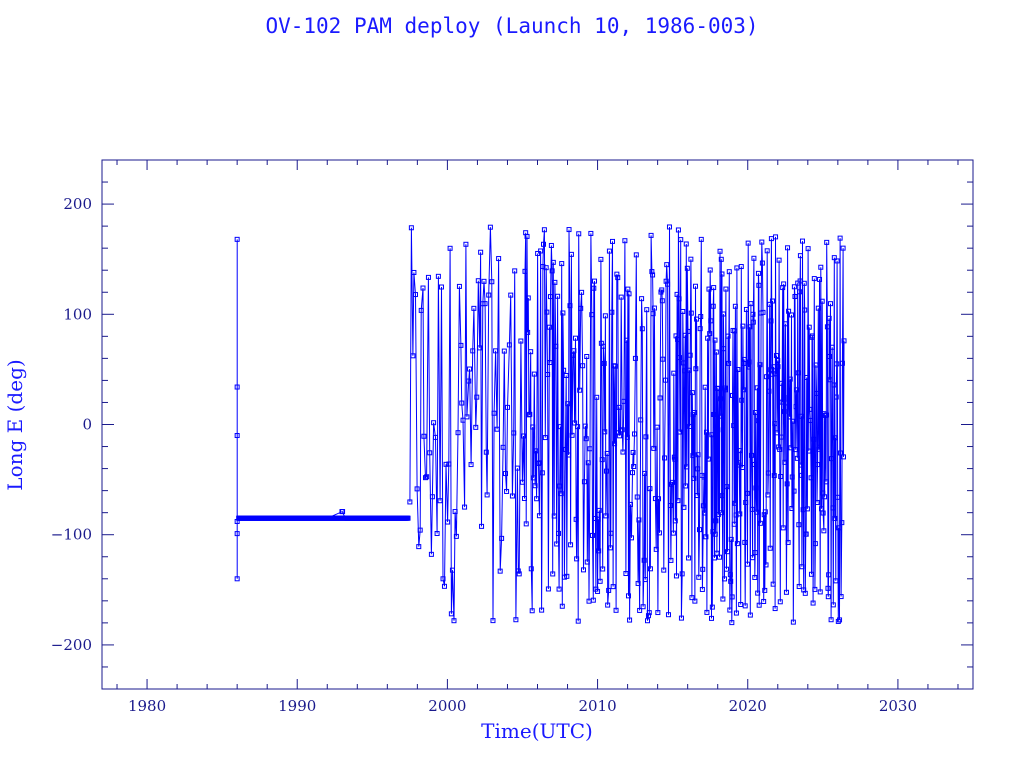  What do you see at coordinates (71, 535) in the screenshot?
I see `y-tick-label: −100` at bounding box center [71, 535].